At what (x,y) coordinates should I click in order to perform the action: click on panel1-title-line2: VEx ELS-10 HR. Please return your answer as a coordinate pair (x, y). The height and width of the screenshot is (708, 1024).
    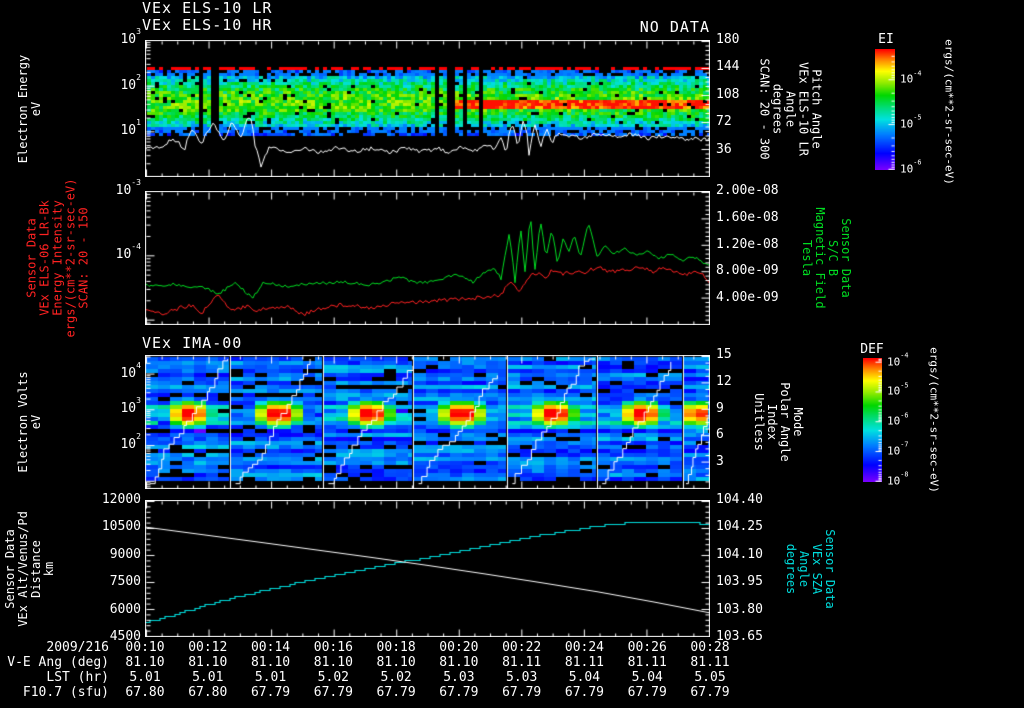
    Looking at the image, I should click on (207, 25).